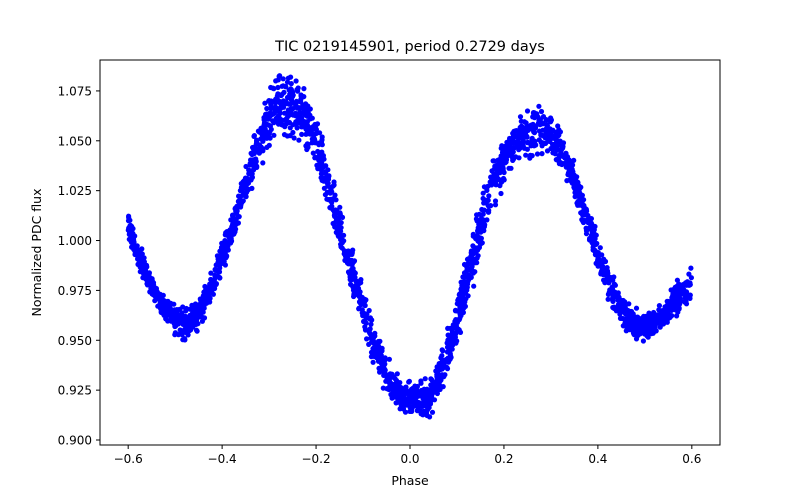 This screenshot has height=504, width=800. Describe the element at coordinates (75, 91) in the screenshot. I see `y-tick-label: 1.075` at that location.